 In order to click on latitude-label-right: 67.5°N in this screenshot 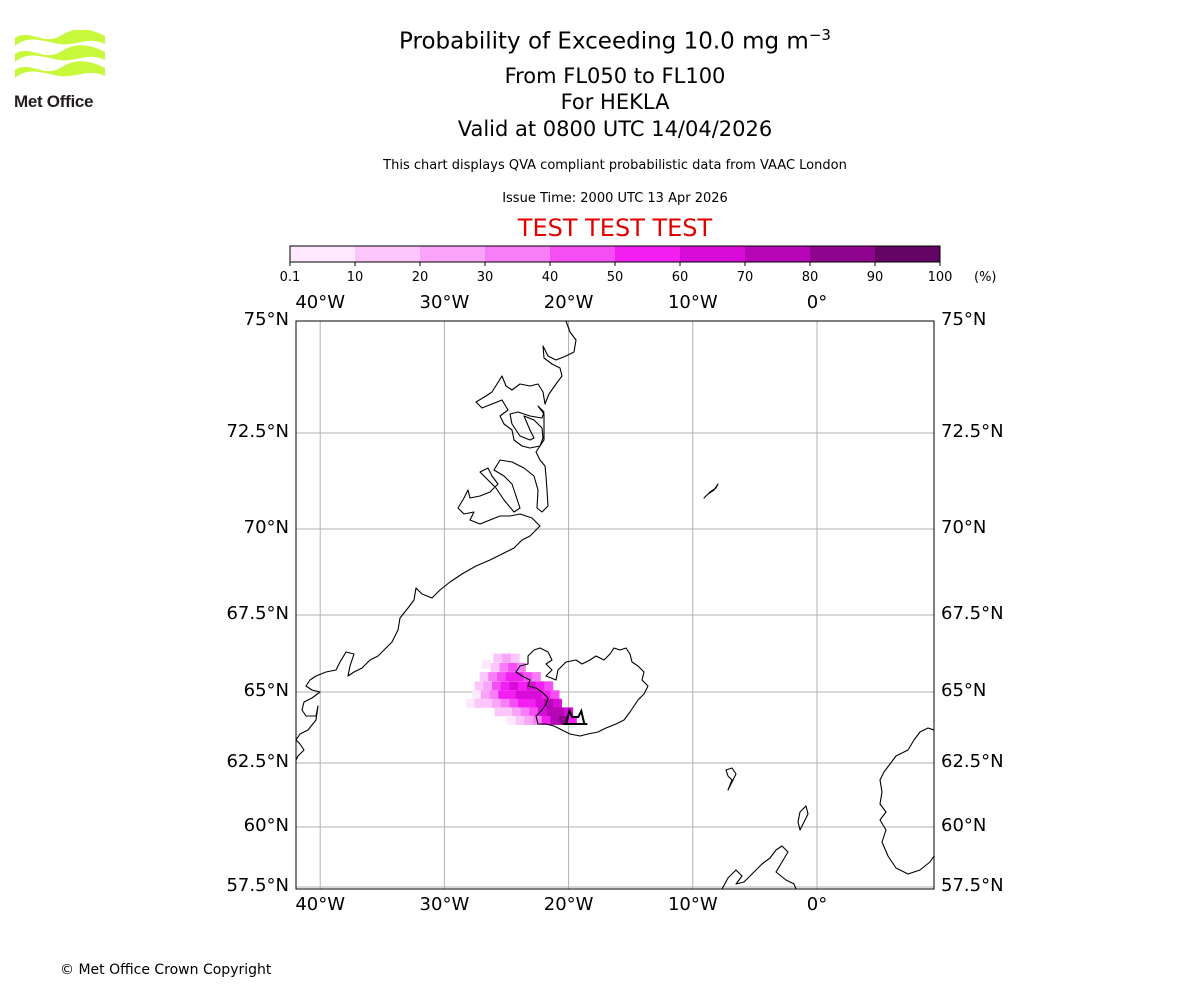, I will do `click(972, 613)`.